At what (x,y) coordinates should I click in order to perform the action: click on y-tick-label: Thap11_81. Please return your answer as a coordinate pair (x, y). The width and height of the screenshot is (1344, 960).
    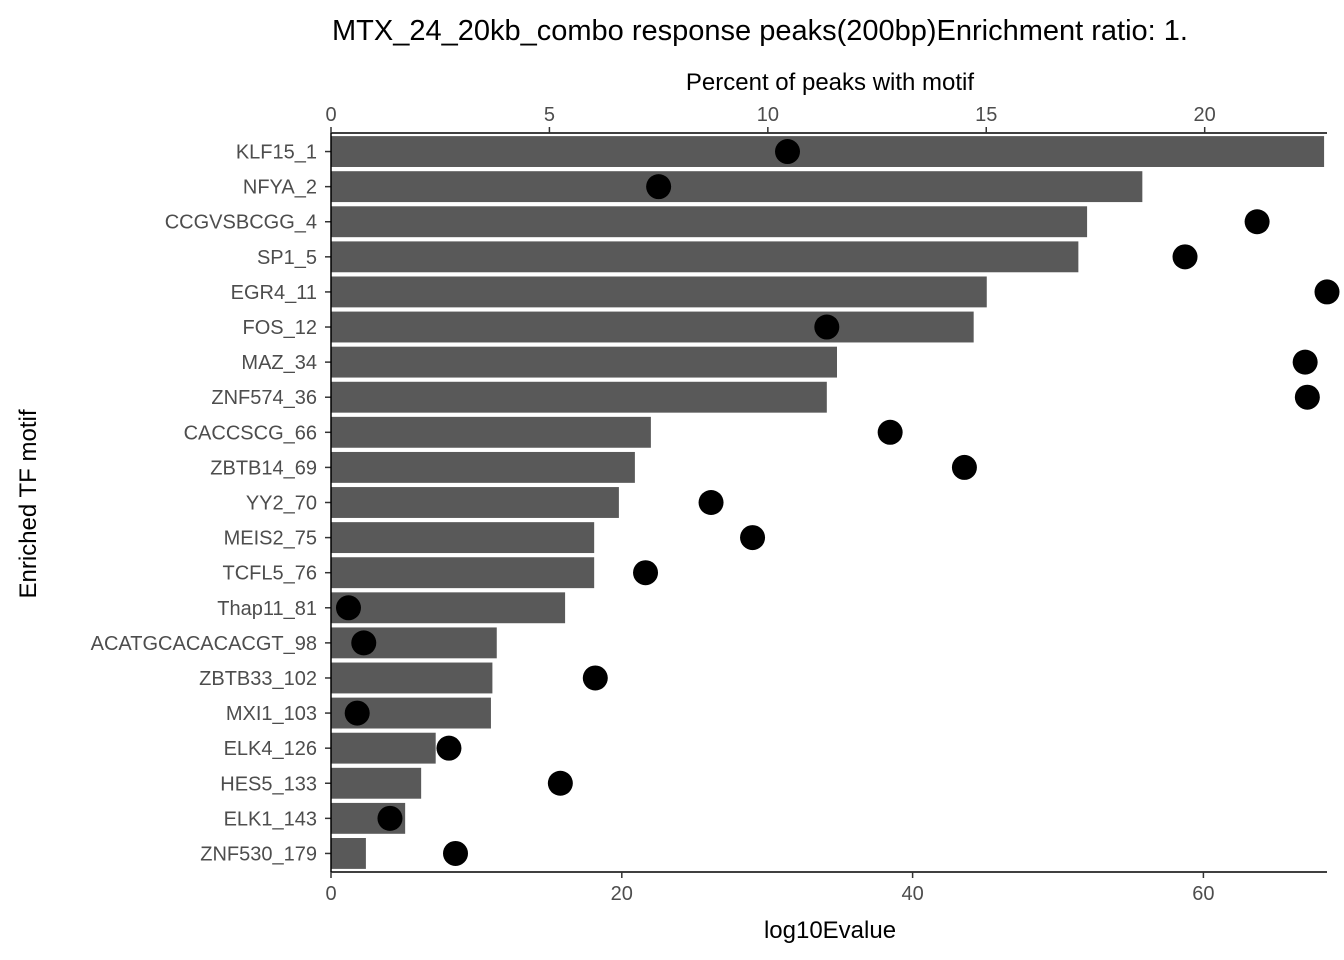
    Looking at the image, I should click on (267, 609).